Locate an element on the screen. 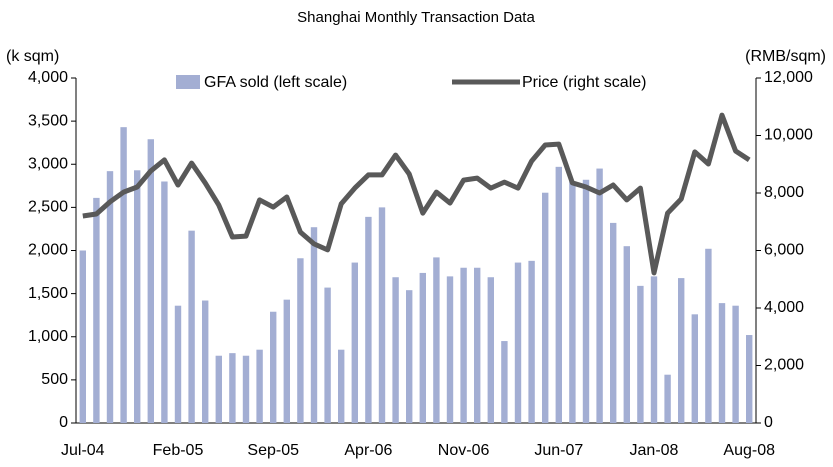 Image resolution: width=833 pixels, height=467 pixels. y-tick-label: 3,500 is located at coordinates (48, 120).